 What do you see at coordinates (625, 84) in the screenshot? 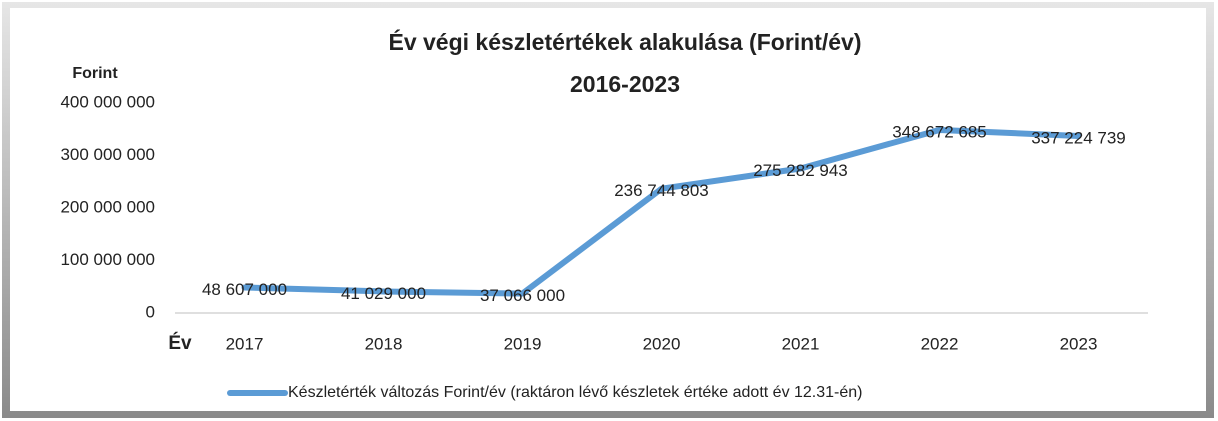
I see `chart-subtitle: 2016-2023` at bounding box center [625, 84].